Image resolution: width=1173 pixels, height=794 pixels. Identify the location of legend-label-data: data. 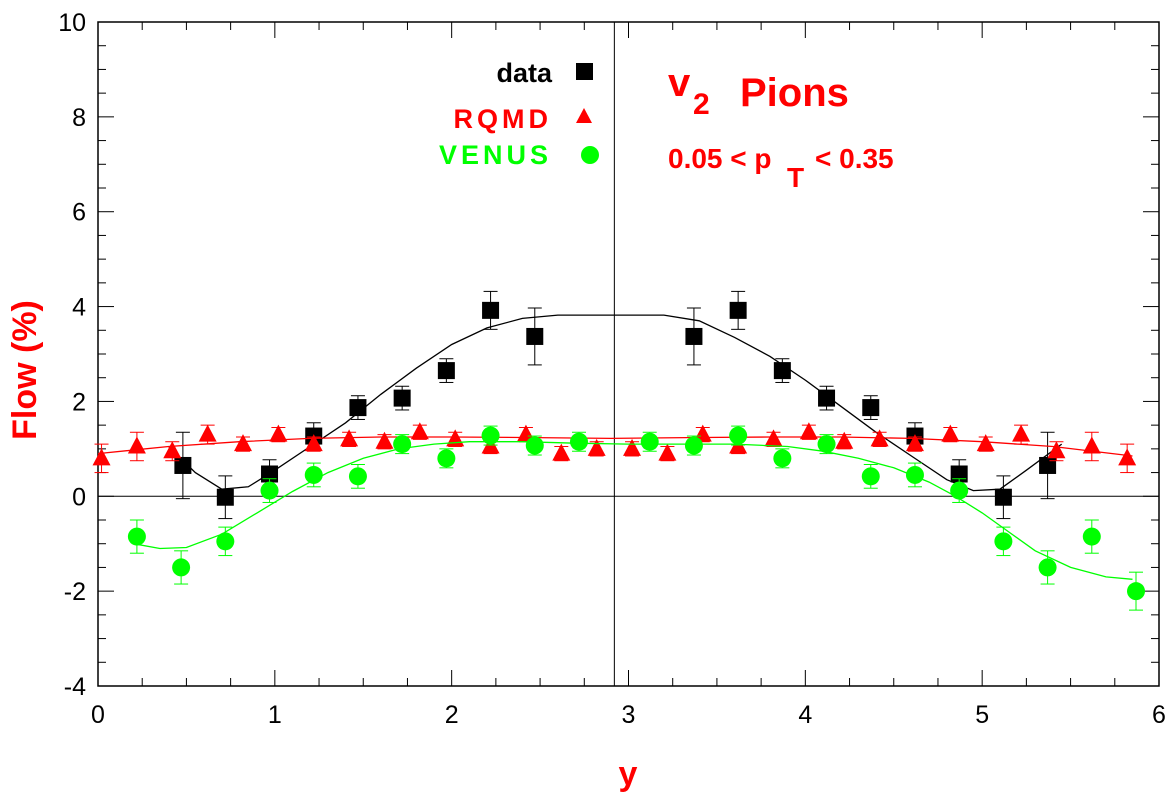
(524, 73).